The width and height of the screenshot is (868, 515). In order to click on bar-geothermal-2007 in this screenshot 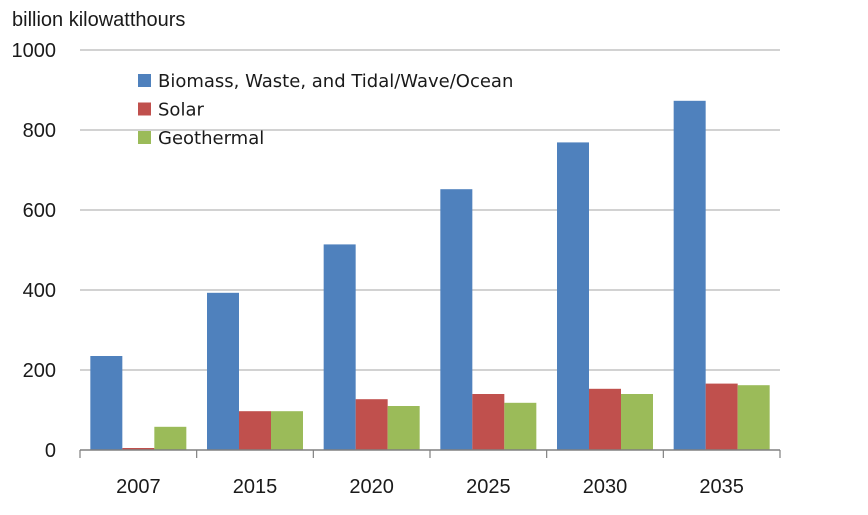, I will do `click(170, 438)`.